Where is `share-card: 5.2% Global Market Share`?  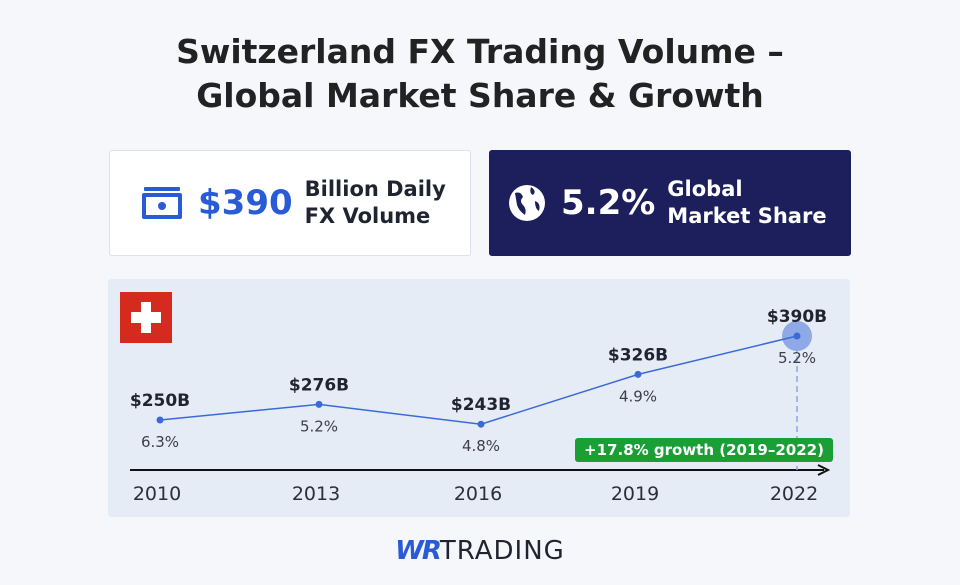 share-card: 5.2% Global Market Share is located at coordinates (670, 203).